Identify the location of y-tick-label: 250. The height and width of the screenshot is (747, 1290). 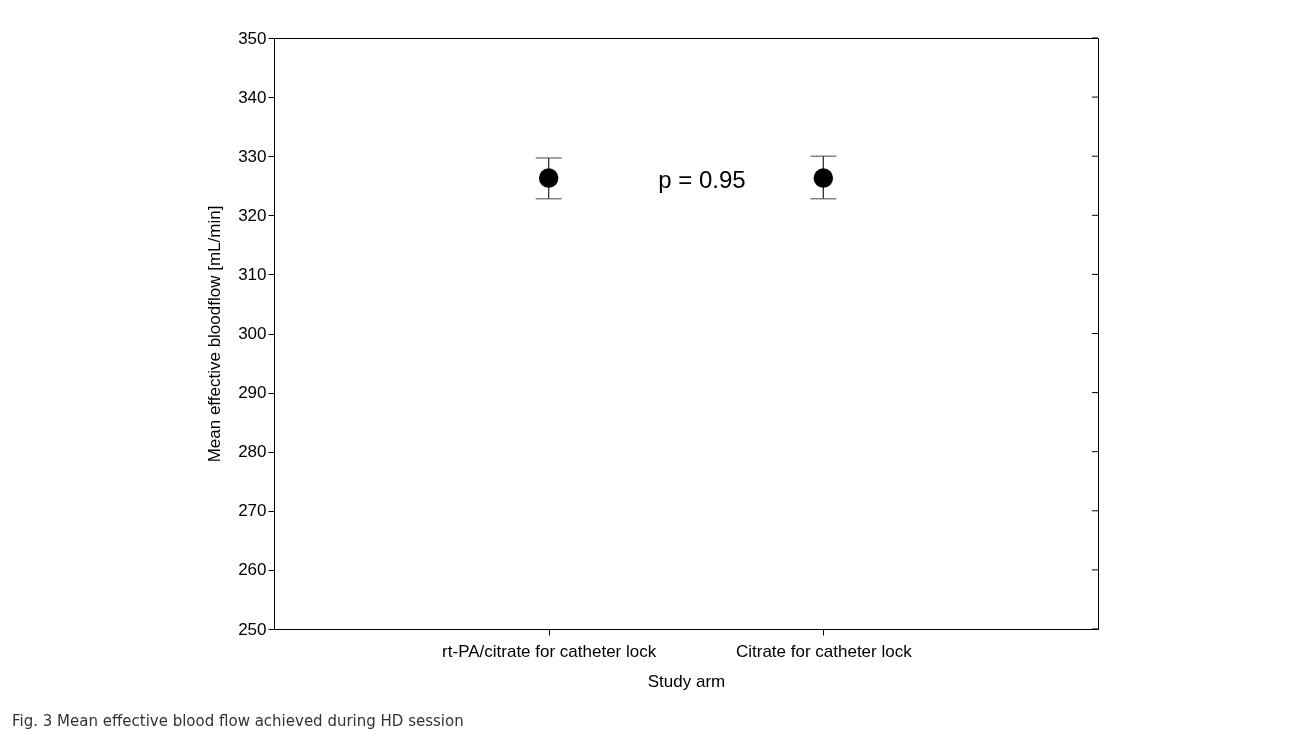
(252, 629).